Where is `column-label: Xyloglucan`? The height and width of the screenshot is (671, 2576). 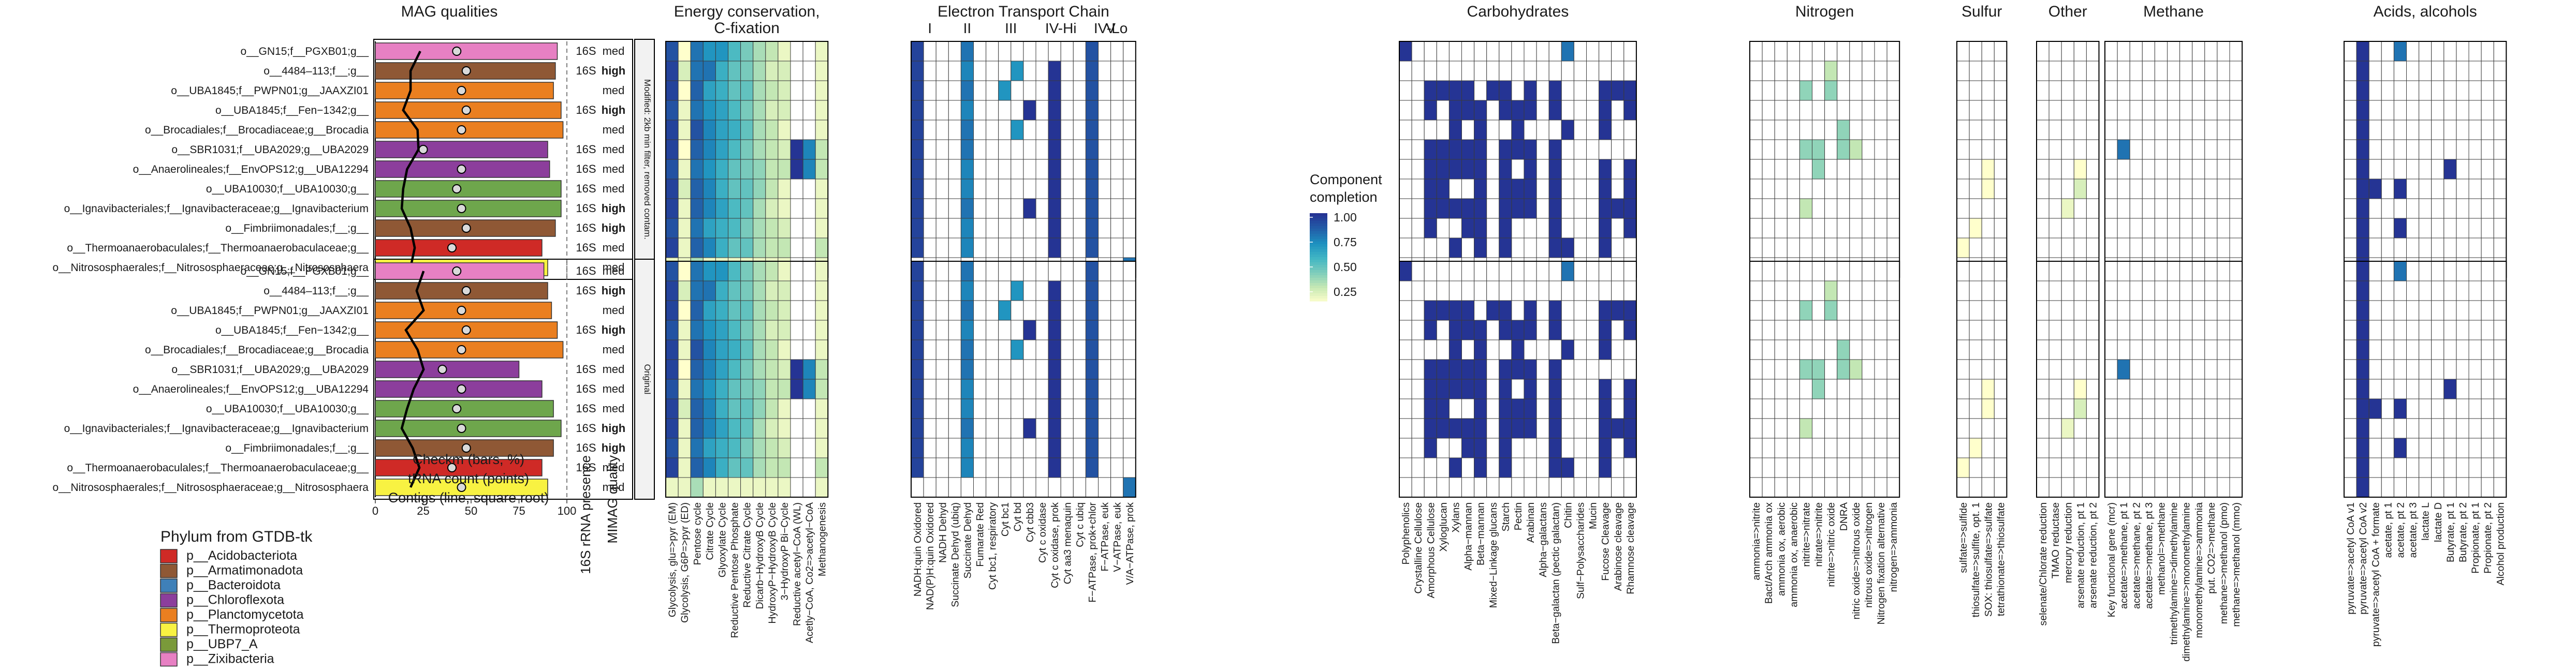 column-label: Xyloglucan is located at coordinates (1443, 526).